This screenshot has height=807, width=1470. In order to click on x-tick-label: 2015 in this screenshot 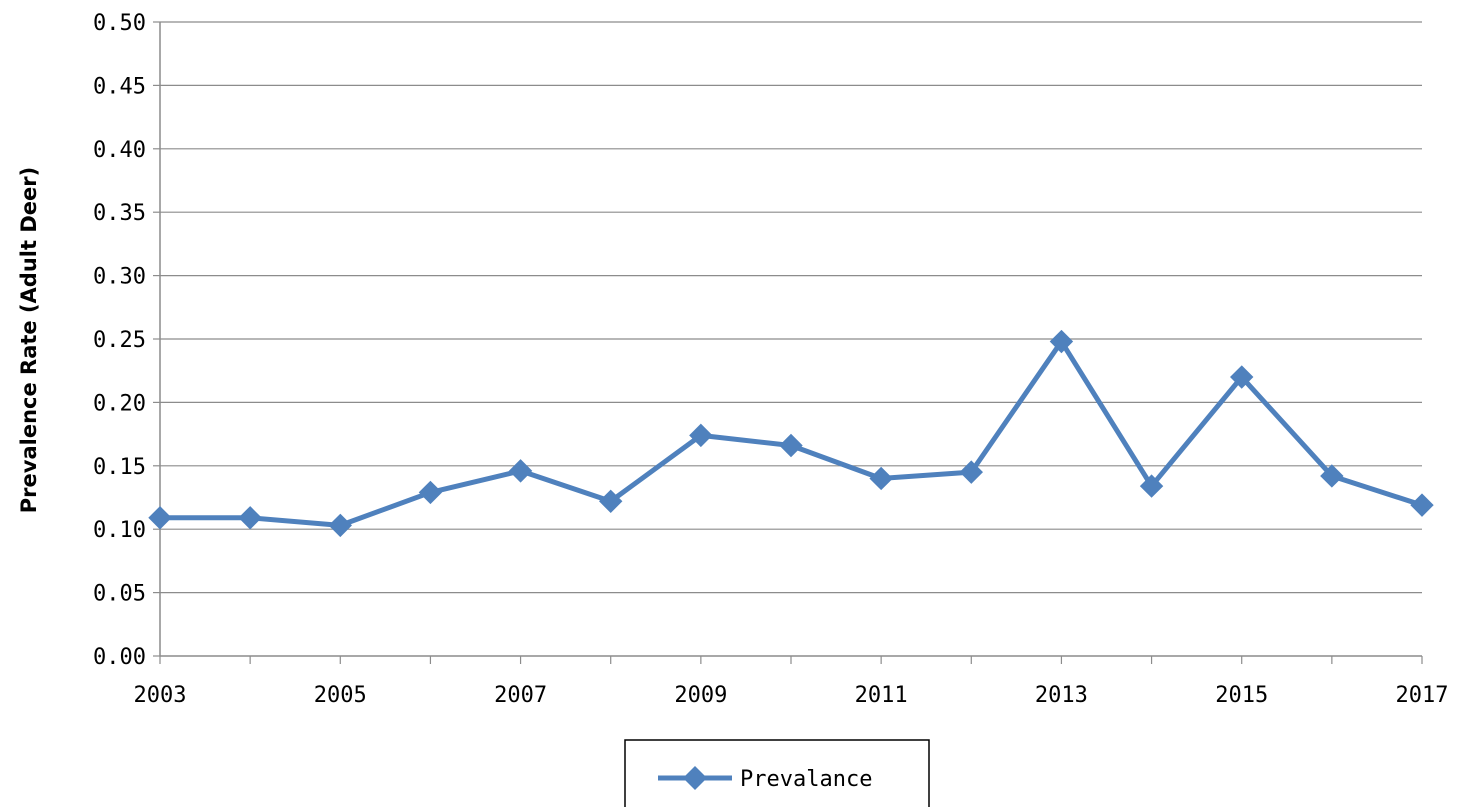, I will do `click(1241, 695)`.